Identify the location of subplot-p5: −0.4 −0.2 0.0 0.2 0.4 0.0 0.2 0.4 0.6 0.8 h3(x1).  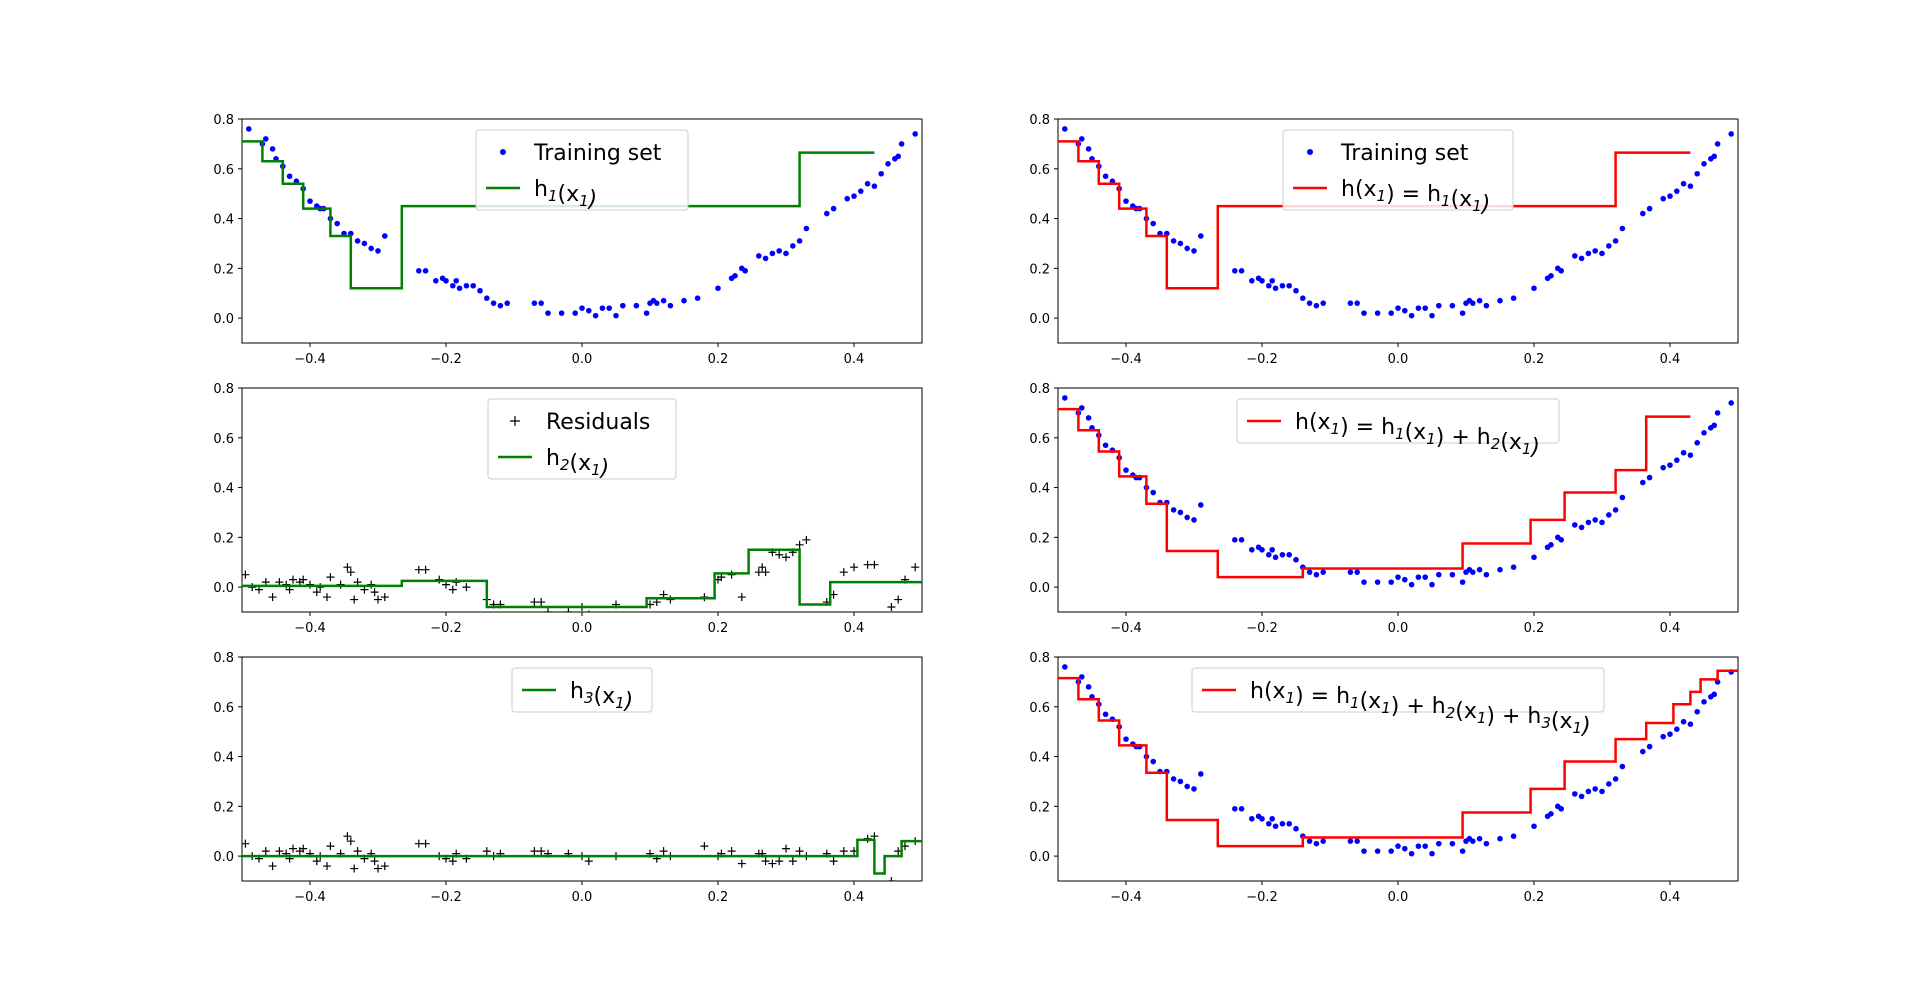
(568, 778).